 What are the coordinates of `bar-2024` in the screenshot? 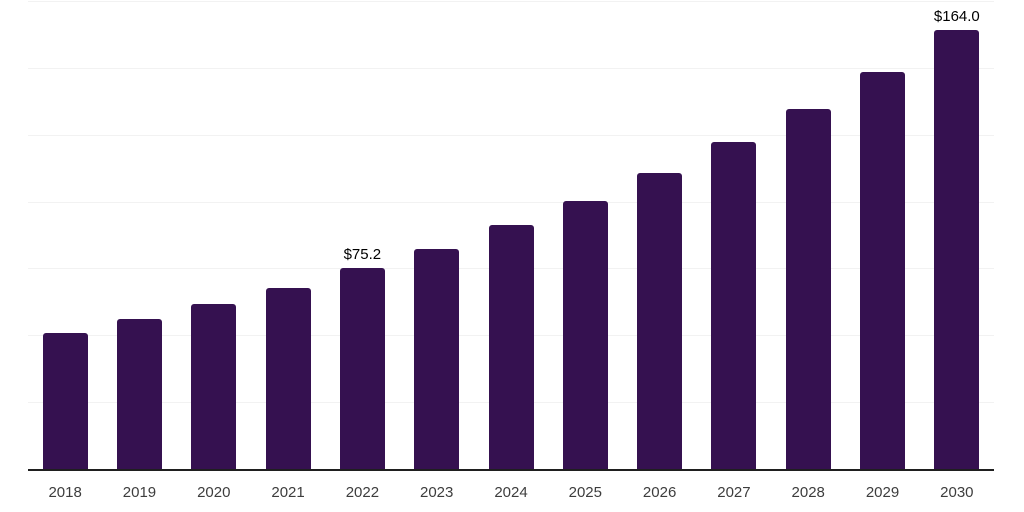 It's located at (511, 346).